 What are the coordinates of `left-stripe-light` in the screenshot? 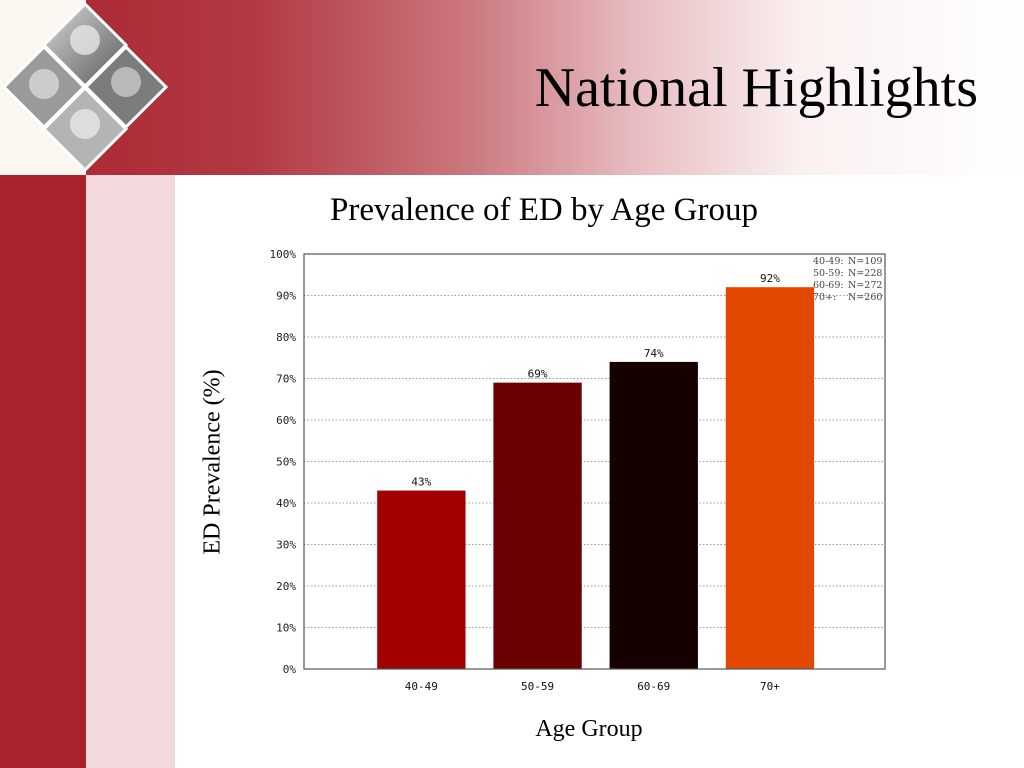 It's located at (130, 471).